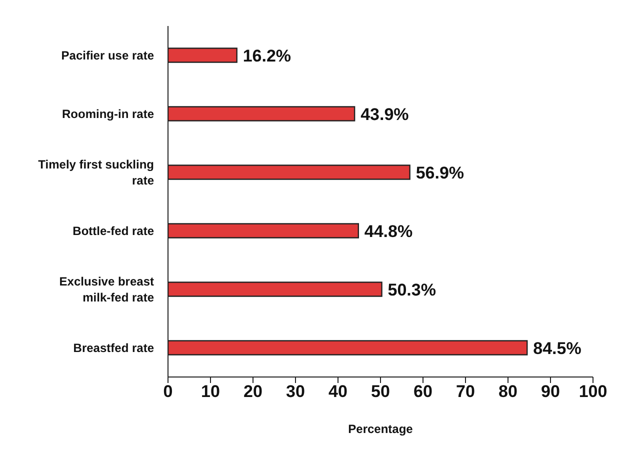 Image resolution: width=629 pixels, height=465 pixels. I want to click on x-tick-label: 90, so click(550, 392).